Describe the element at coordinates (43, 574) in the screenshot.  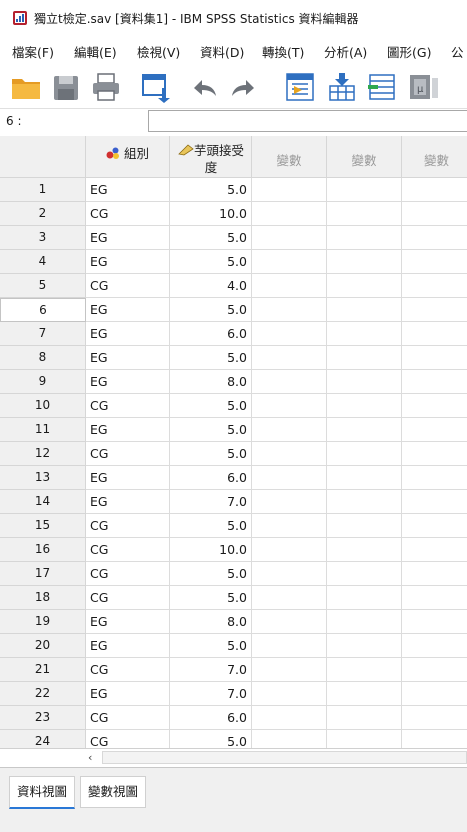
I see `row-number: 17` at that location.